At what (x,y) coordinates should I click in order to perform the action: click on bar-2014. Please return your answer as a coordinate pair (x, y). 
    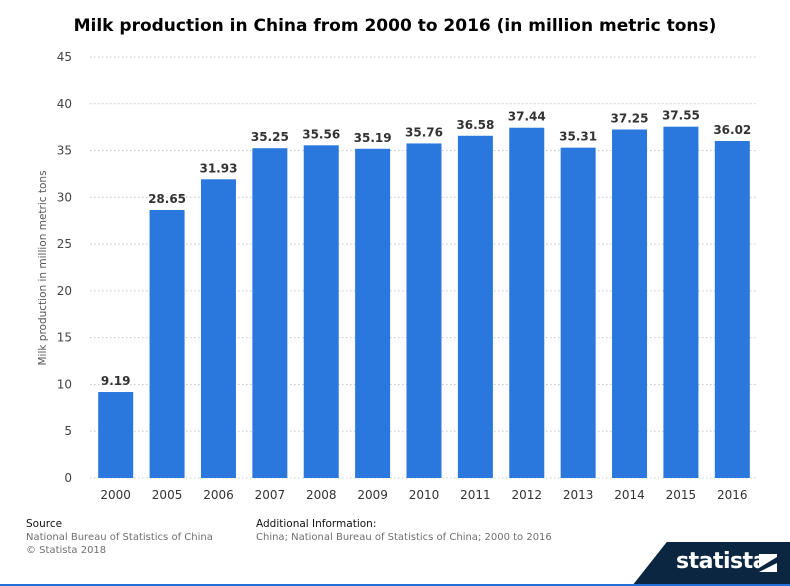
    Looking at the image, I should click on (630, 303).